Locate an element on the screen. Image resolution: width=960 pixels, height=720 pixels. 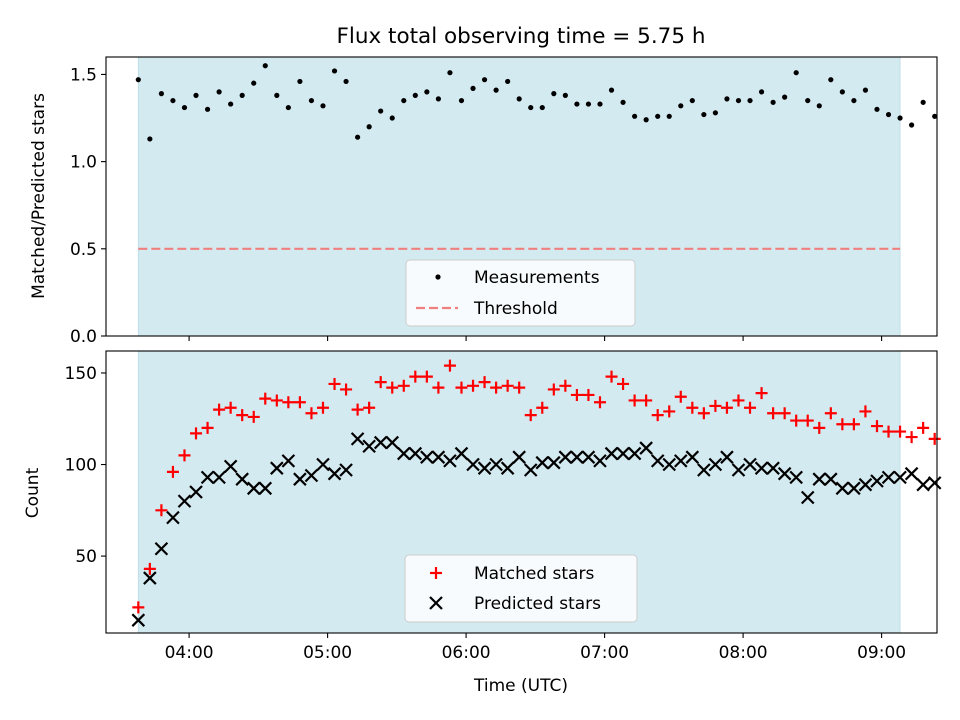
measurements-legend-label: Measurements is located at coordinates (537, 278).